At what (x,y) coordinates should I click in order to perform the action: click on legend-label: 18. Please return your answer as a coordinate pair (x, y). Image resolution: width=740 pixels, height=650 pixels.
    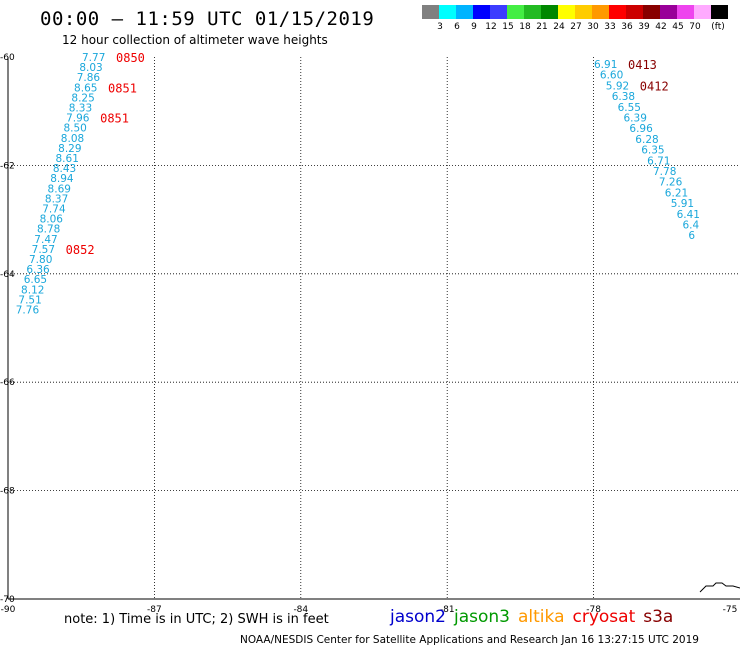
    Looking at the image, I should click on (525, 27).